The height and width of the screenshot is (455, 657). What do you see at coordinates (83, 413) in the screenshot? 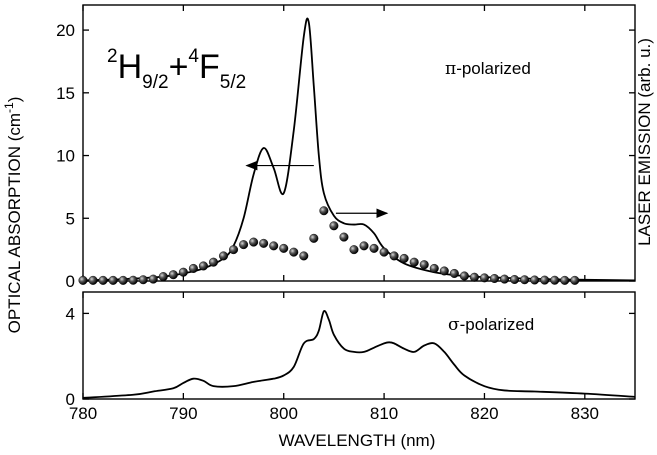
I see `bottom-x-tick-label: 780` at bounding box center [83, 413].